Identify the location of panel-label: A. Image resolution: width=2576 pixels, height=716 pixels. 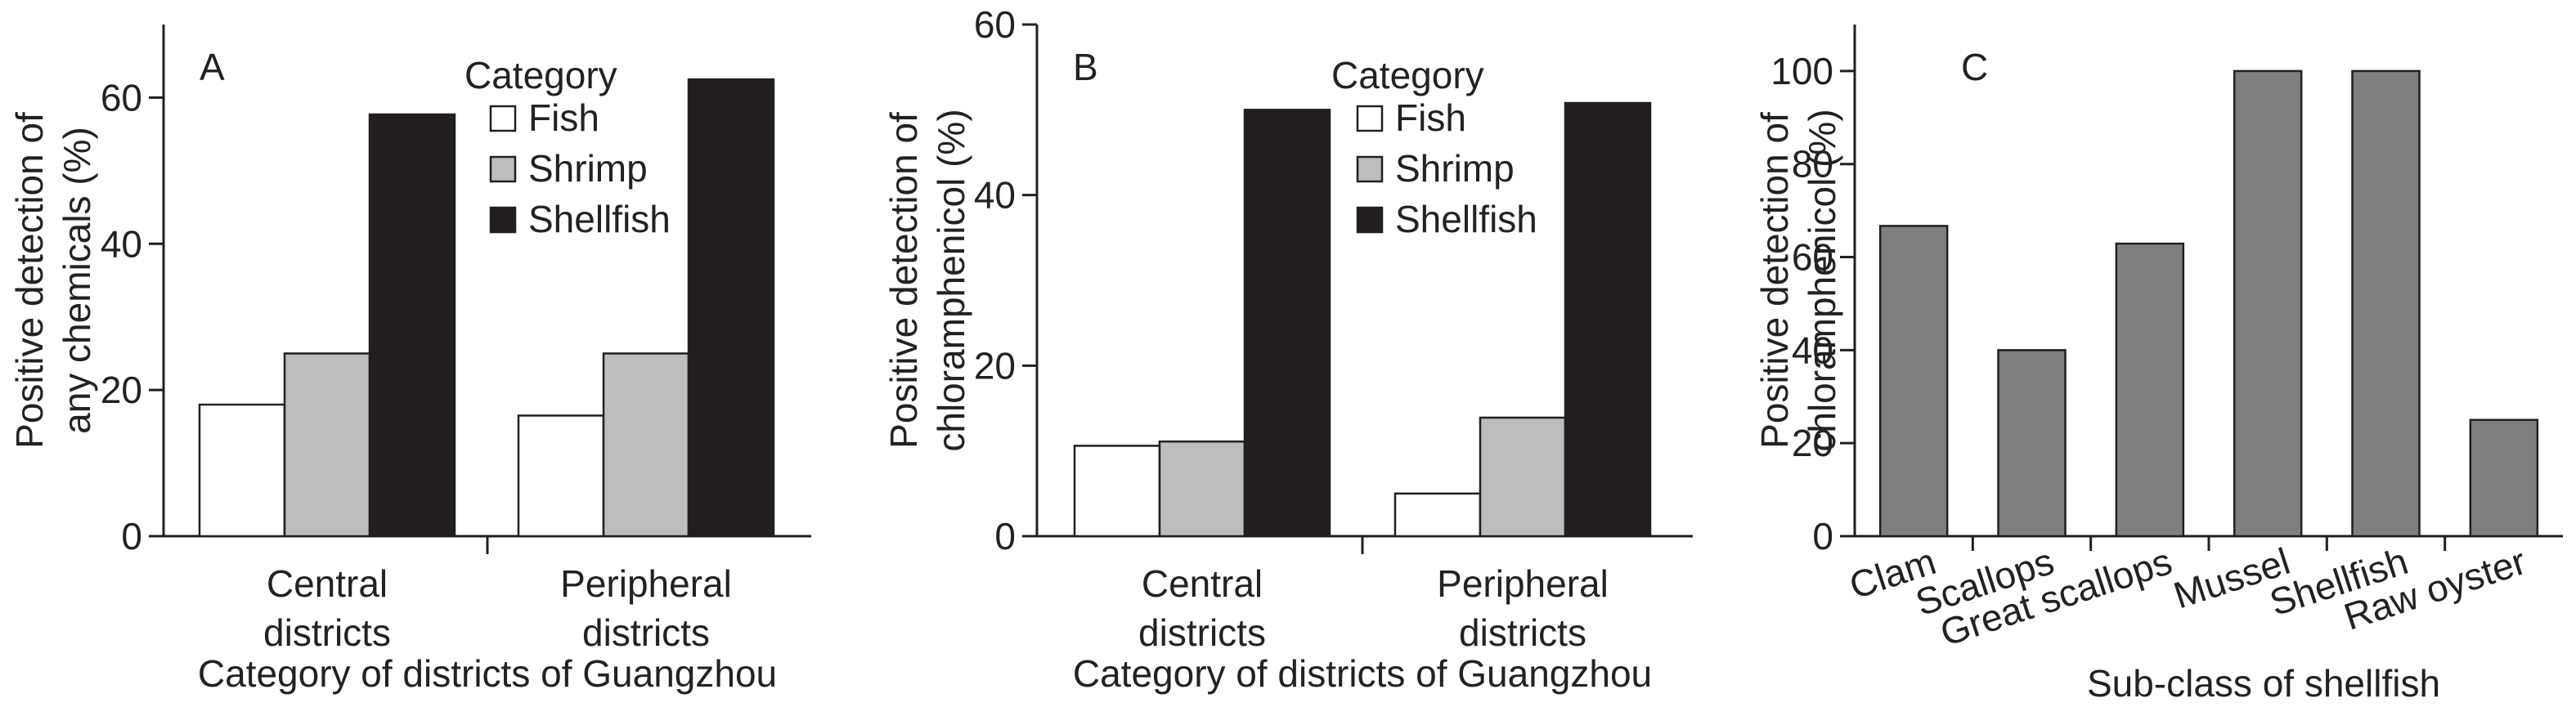
(213, 67).